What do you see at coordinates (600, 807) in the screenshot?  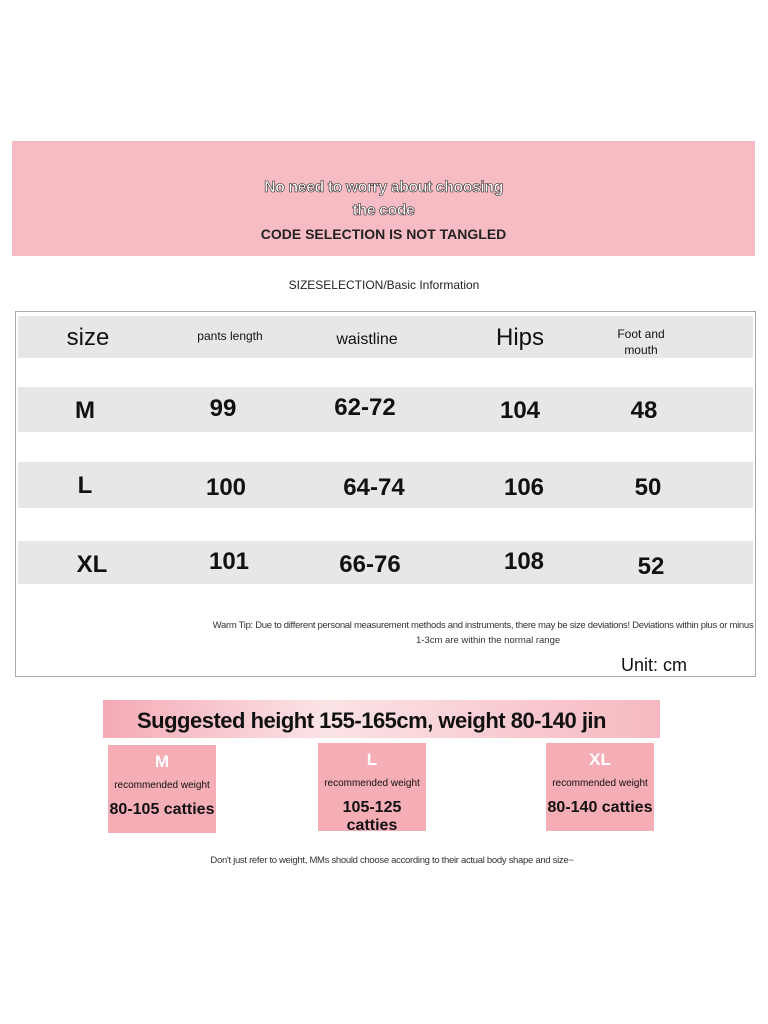 I see `card-weight: 80-140 catties` at bounding box center [600, 807].